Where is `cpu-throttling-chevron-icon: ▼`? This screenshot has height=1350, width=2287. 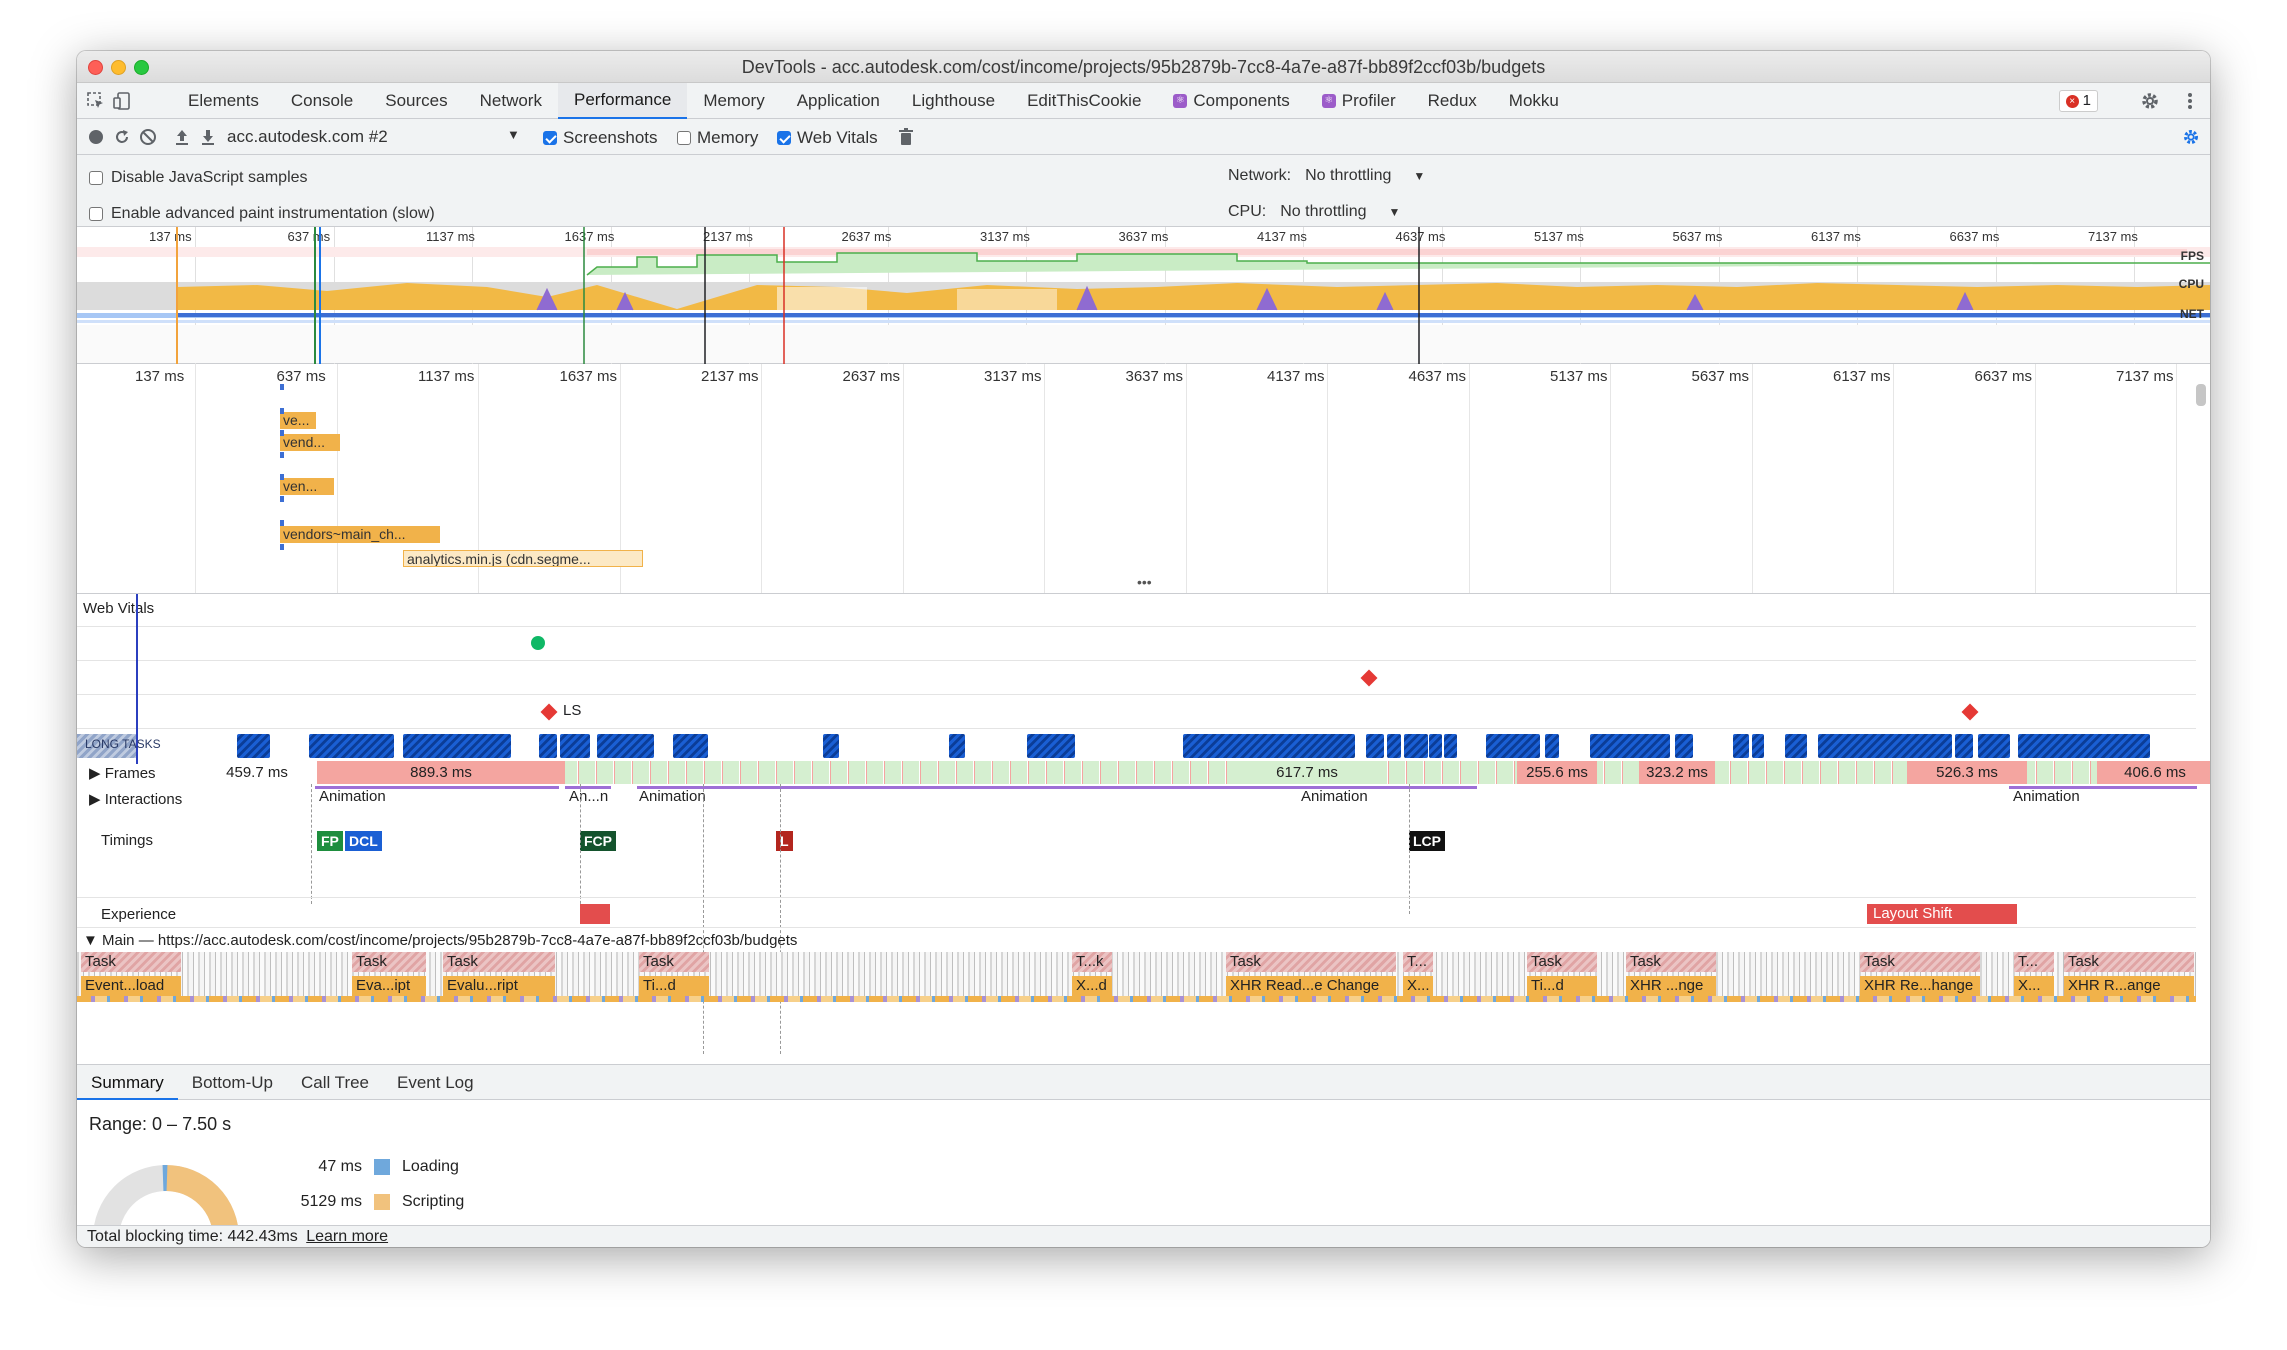
cpu-throttling-chevron-icon: ▼ is located at coordinates (1394, 212).